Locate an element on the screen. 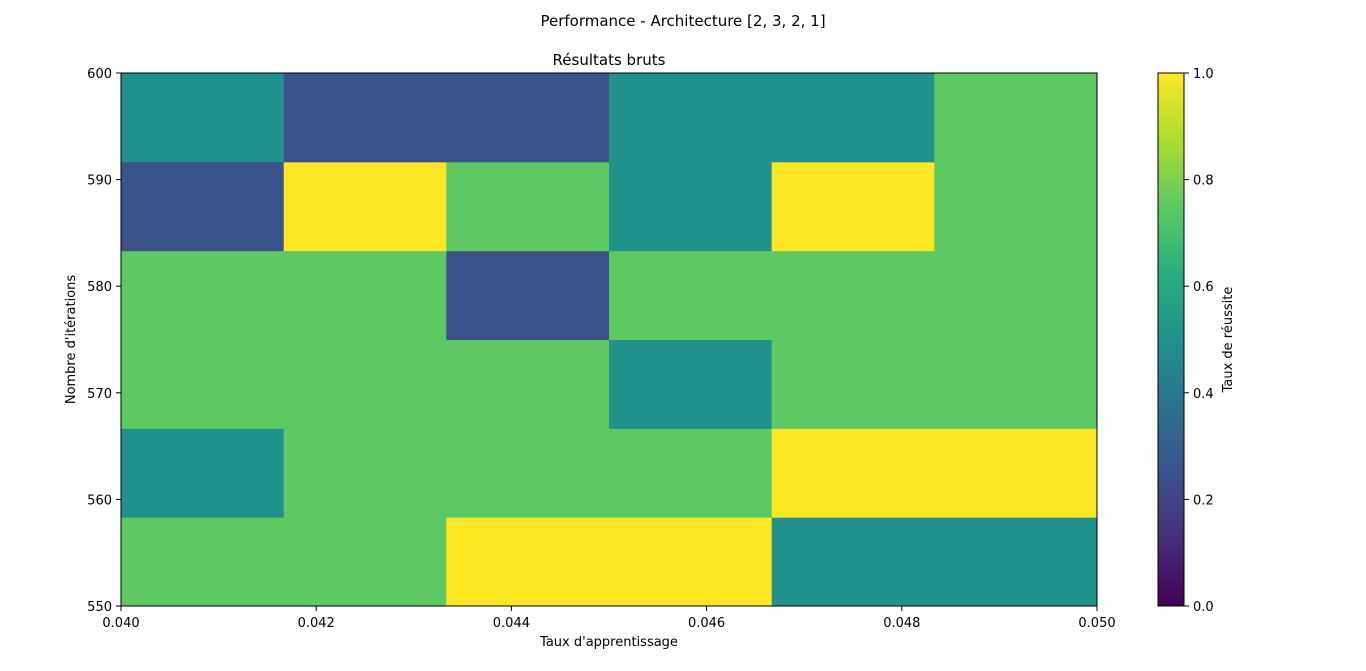  y-tick-label: 580 is located at coordinates (99, 287).